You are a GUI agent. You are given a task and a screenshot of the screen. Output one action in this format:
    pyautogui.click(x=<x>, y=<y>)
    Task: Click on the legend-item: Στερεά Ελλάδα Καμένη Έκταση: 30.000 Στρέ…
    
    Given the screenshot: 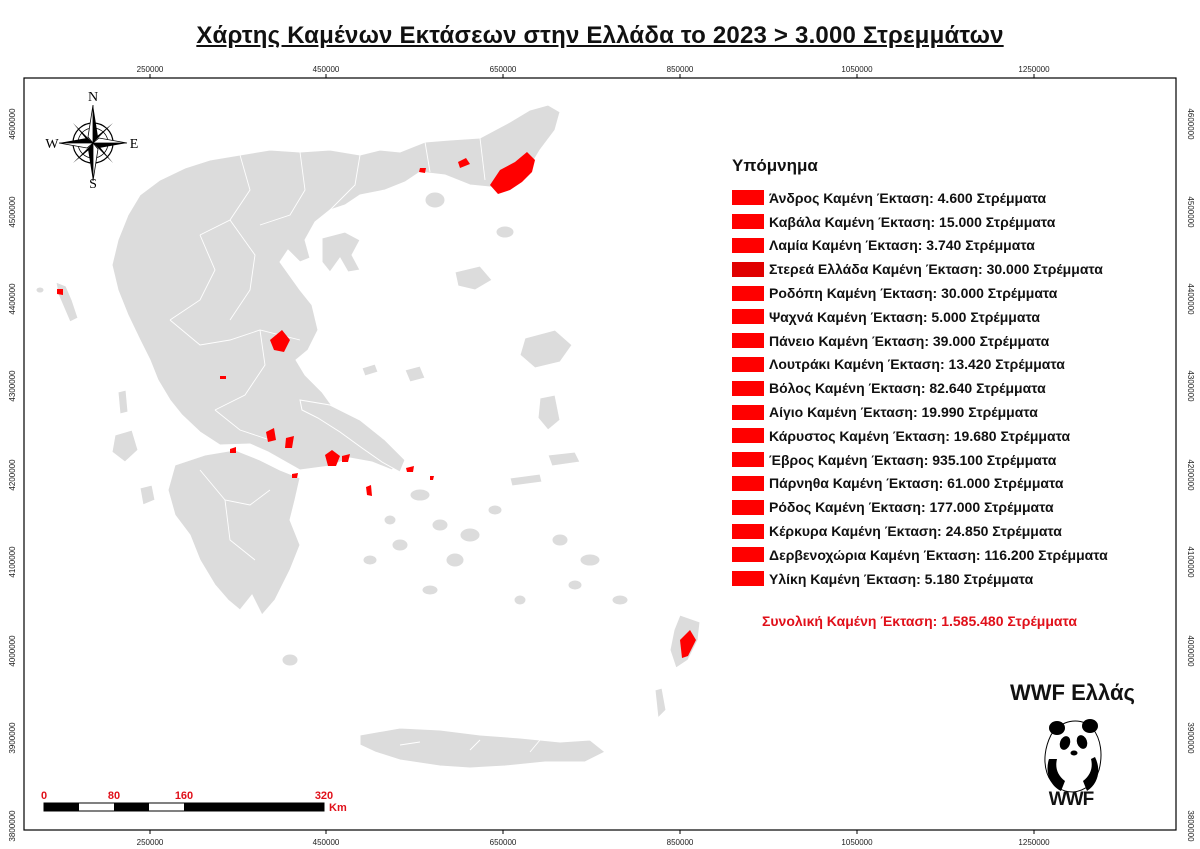 What is the action you would take?
    pyautogui.click(x=952, y=269)
    